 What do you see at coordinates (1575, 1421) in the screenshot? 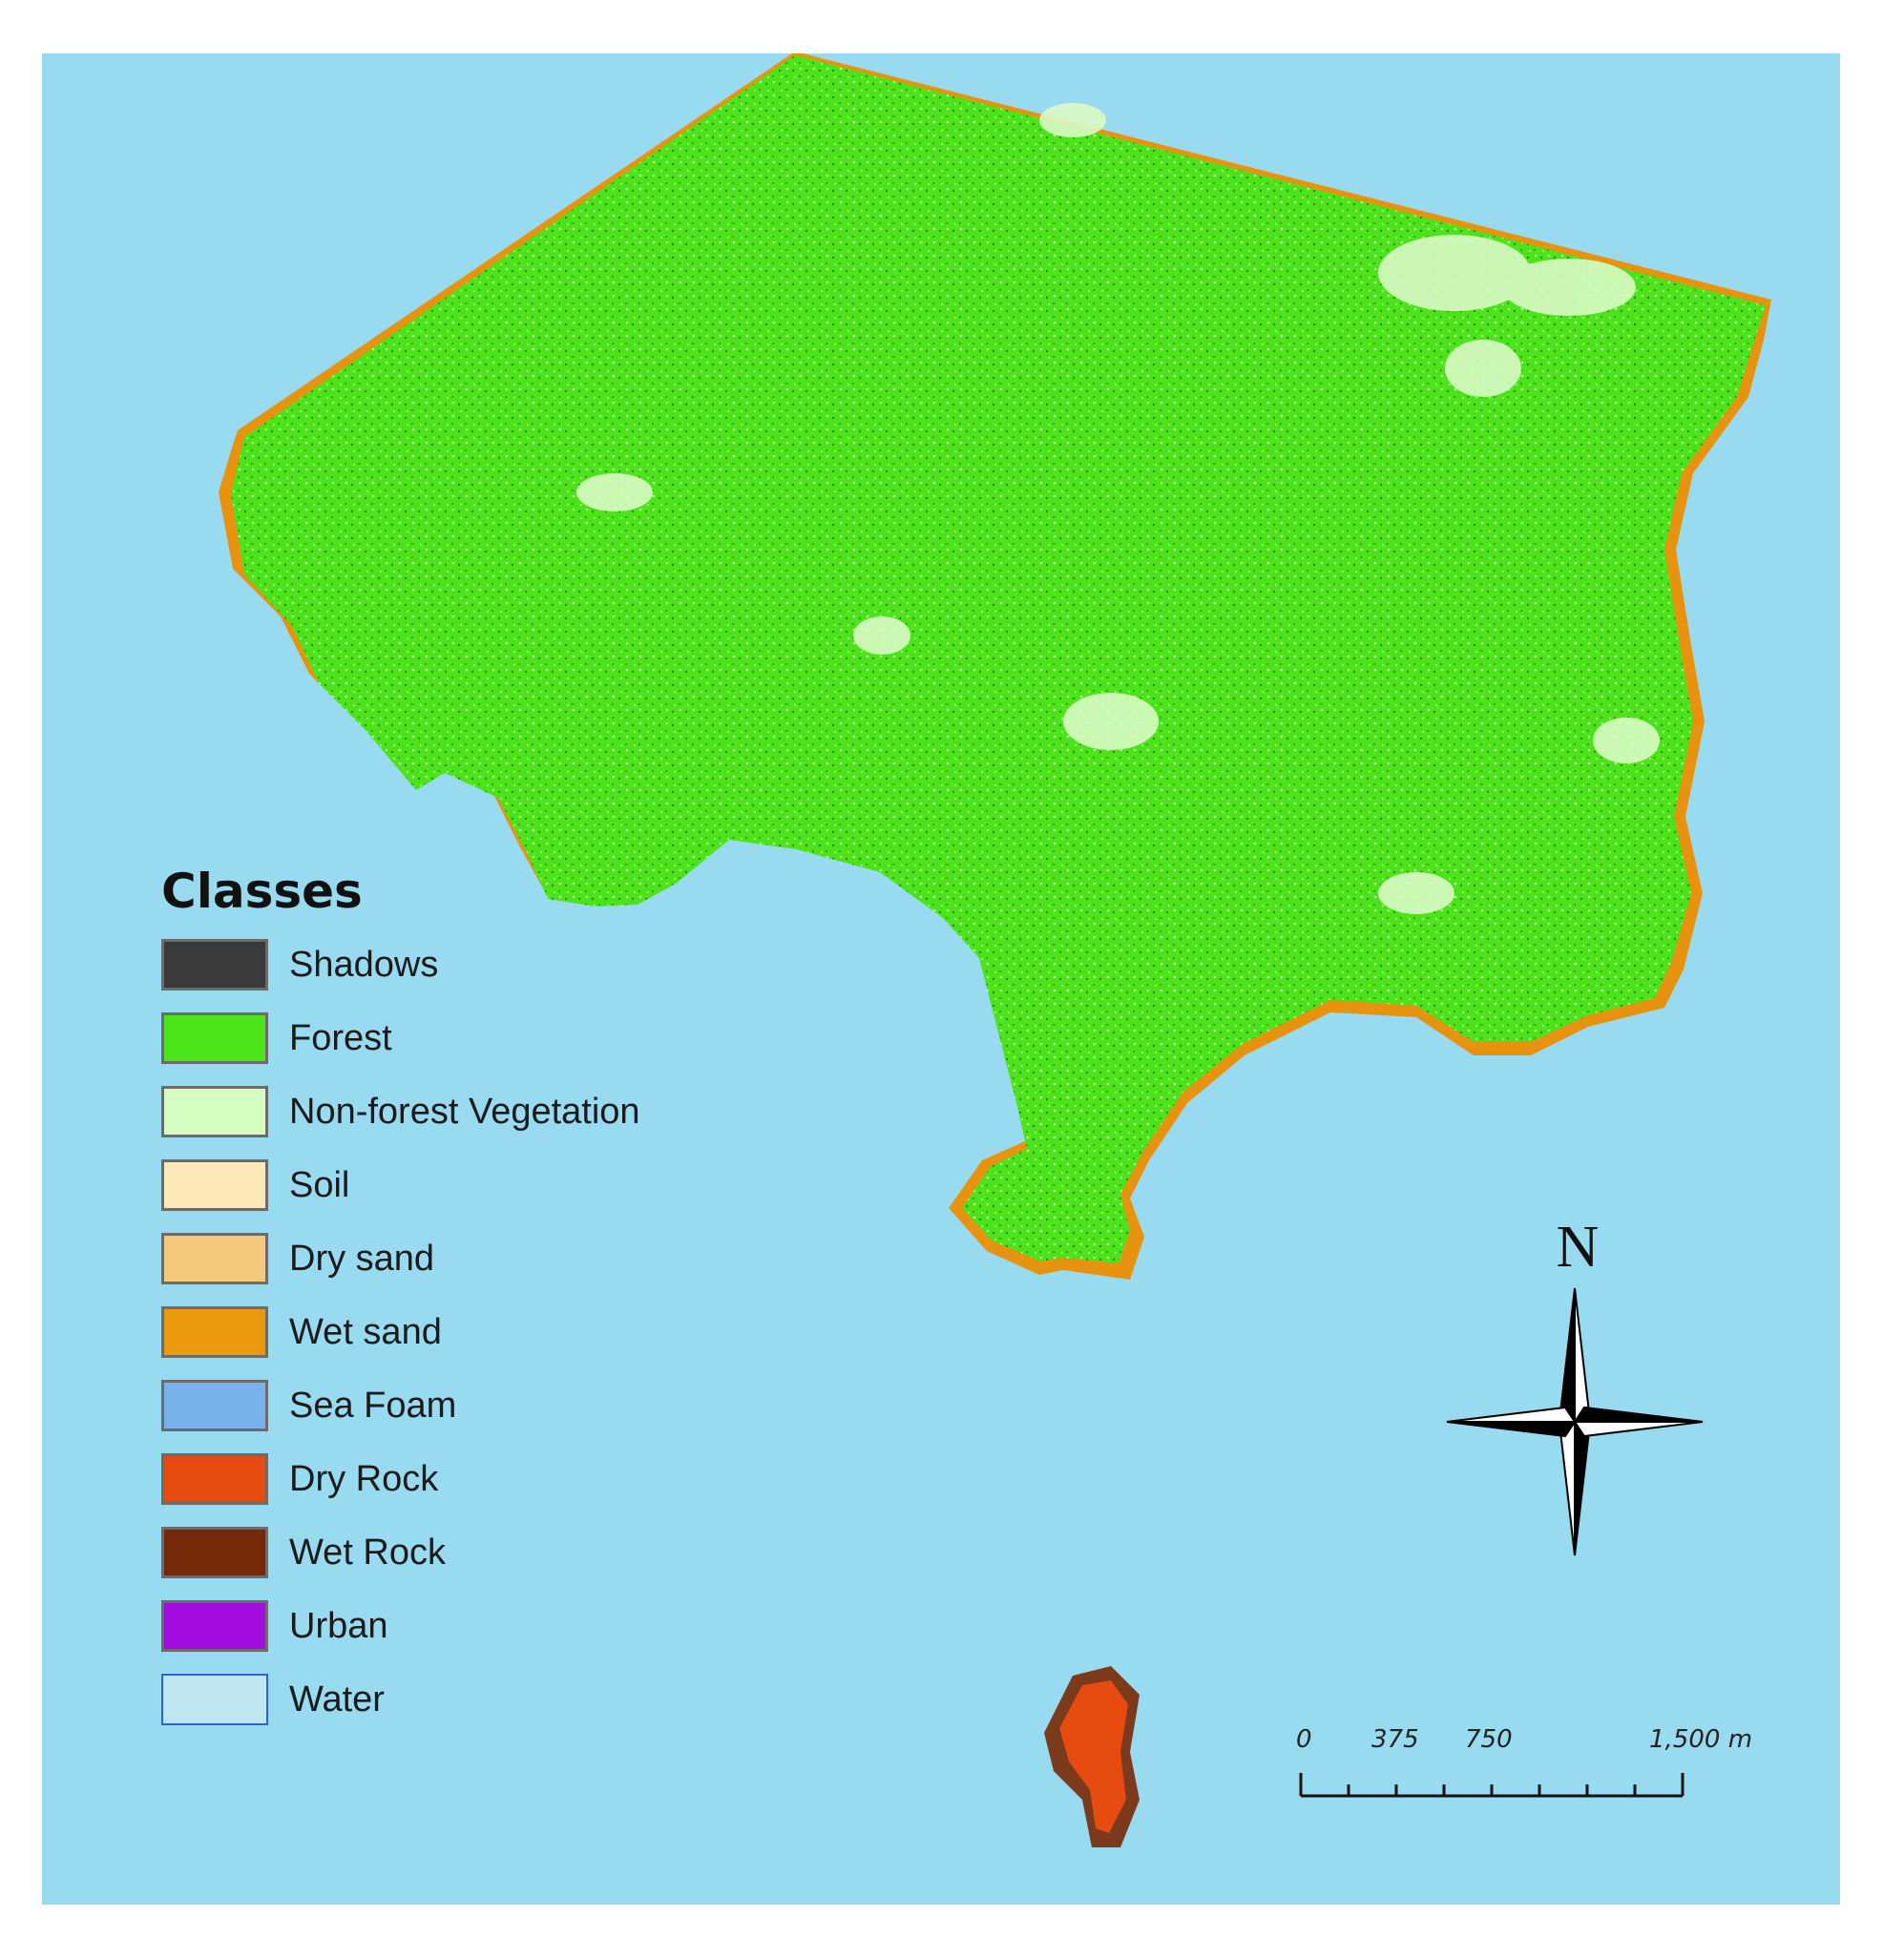
I see `north-arrow-compass-icon` at bounding box center [1575, 1421].